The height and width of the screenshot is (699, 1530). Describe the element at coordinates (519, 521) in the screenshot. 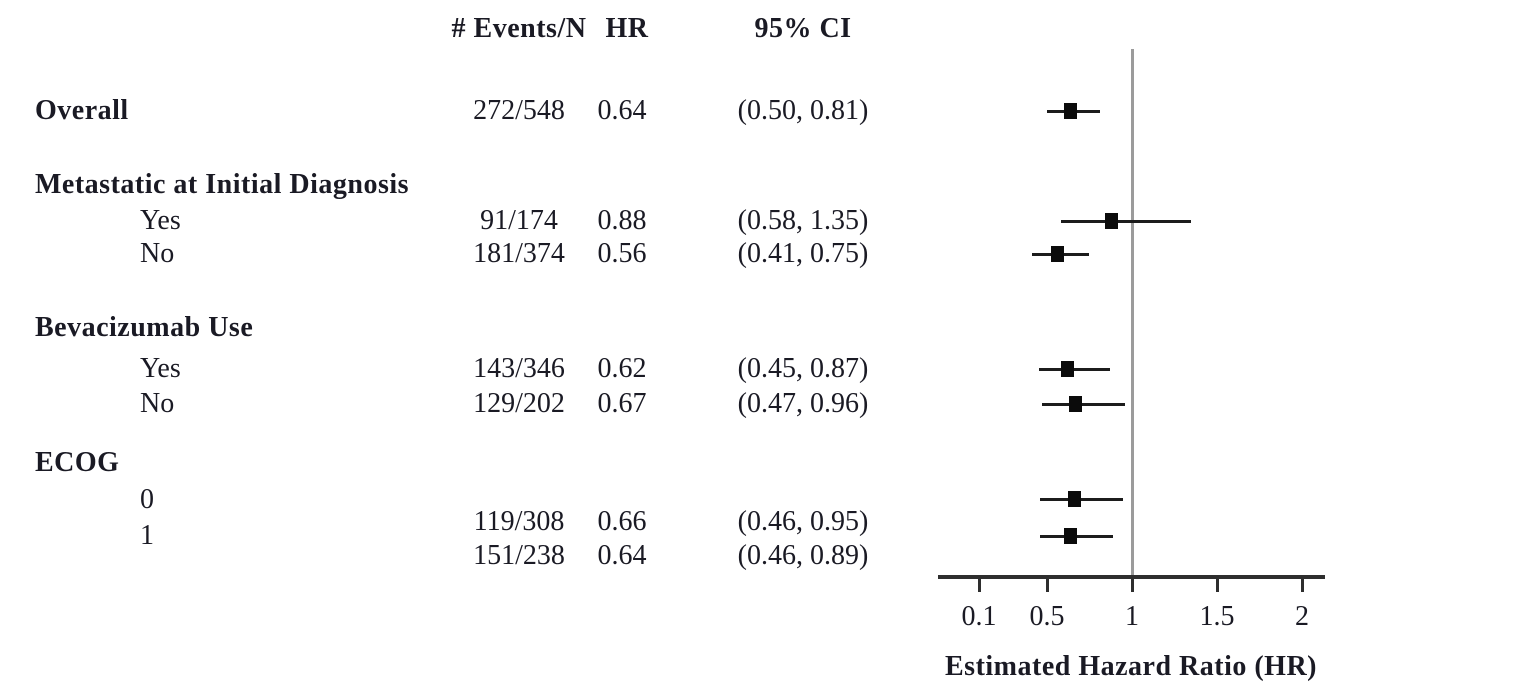

I see `cell-events: 119/308` at that location.